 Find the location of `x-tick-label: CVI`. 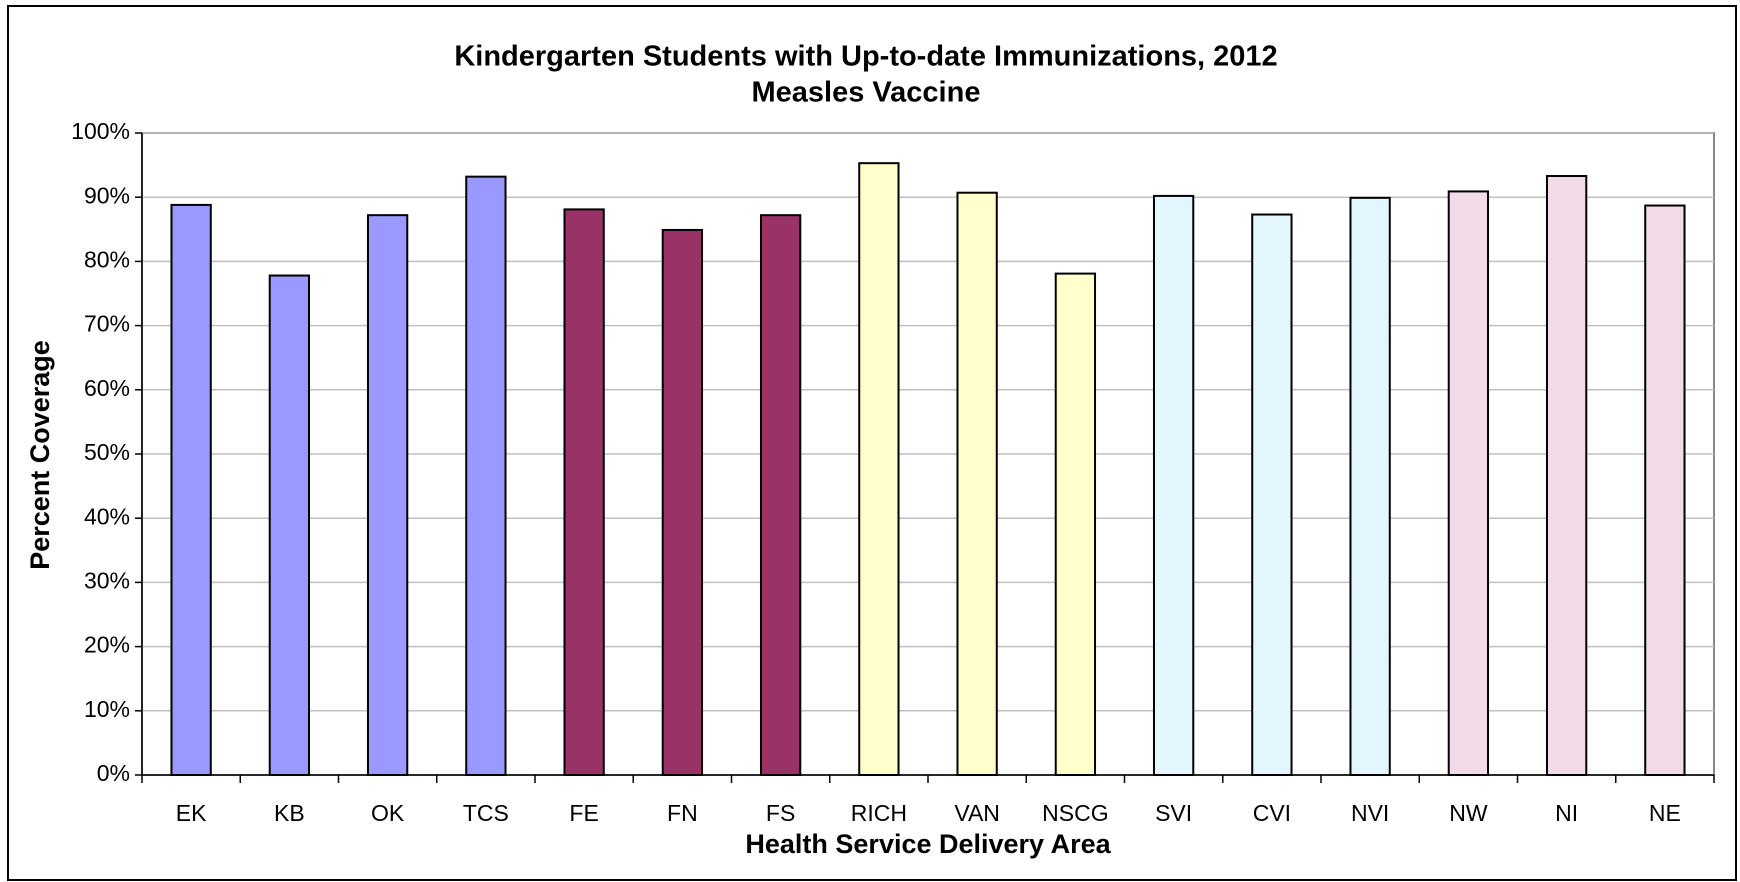

x-tick-label: CVI is located at coordinates (1272, 813).